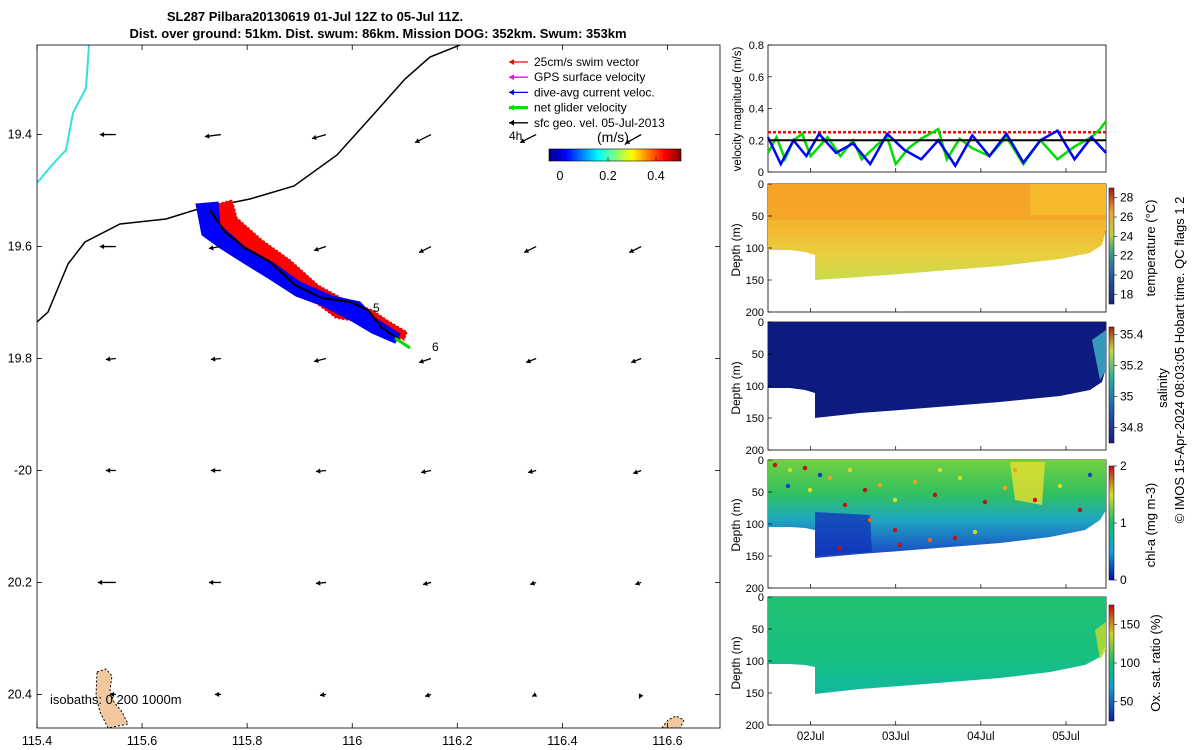  Describe the element at coordinates (981, 737) in the screenshot. I see `time-tick-label: 04Jul` at that location.